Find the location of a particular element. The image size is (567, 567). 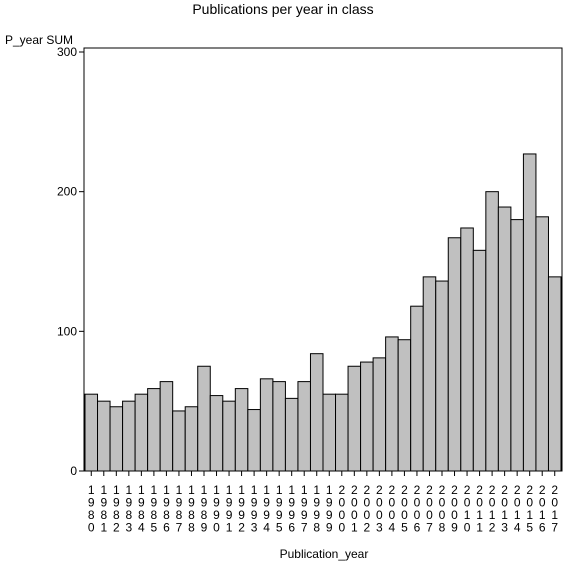

bar-1988 is located at coordinates (191, 439).